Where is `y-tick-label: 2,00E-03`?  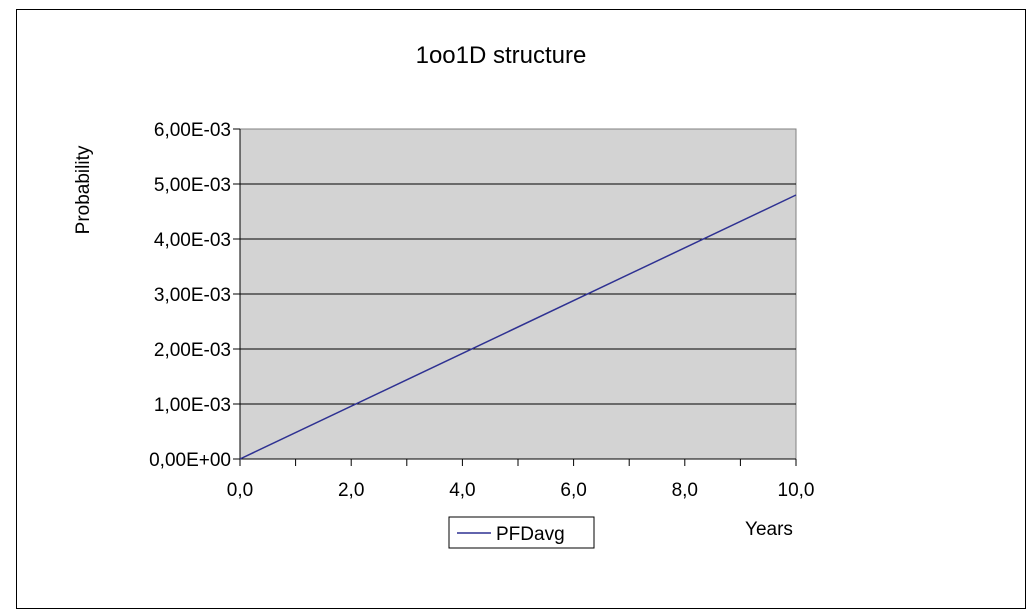 y-tick-label: 2,00E-03 is located at coordinates (192, 350).